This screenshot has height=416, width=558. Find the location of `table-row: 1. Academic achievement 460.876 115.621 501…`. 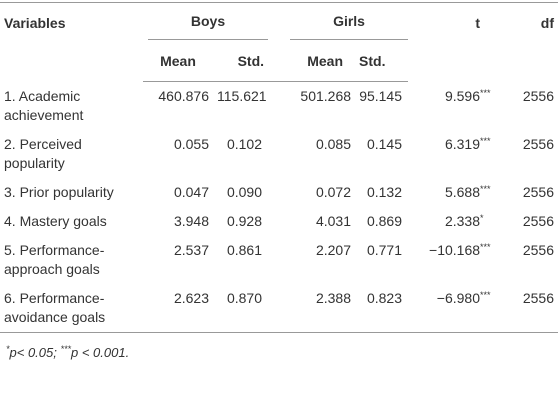

table-row: 1. Academic achievement 460.876 115.621 501… is located at coordinates (279, 106).